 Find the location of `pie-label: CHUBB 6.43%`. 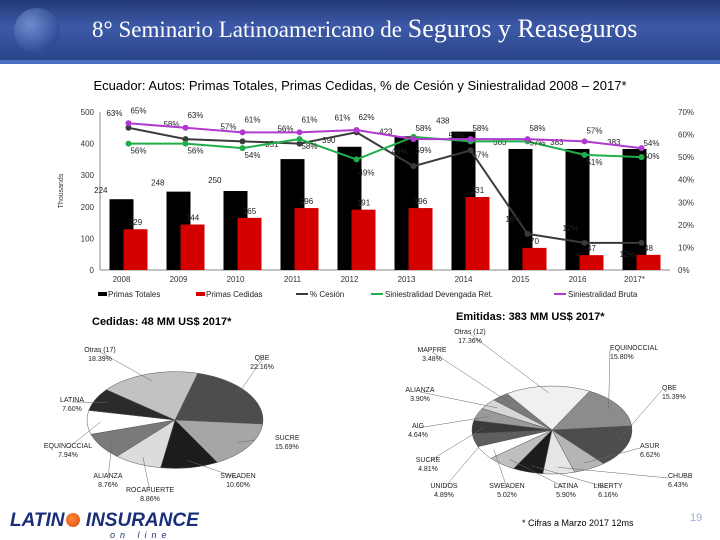

pie-label: CHUBB 6.43% is located at coordinates (680, 481).